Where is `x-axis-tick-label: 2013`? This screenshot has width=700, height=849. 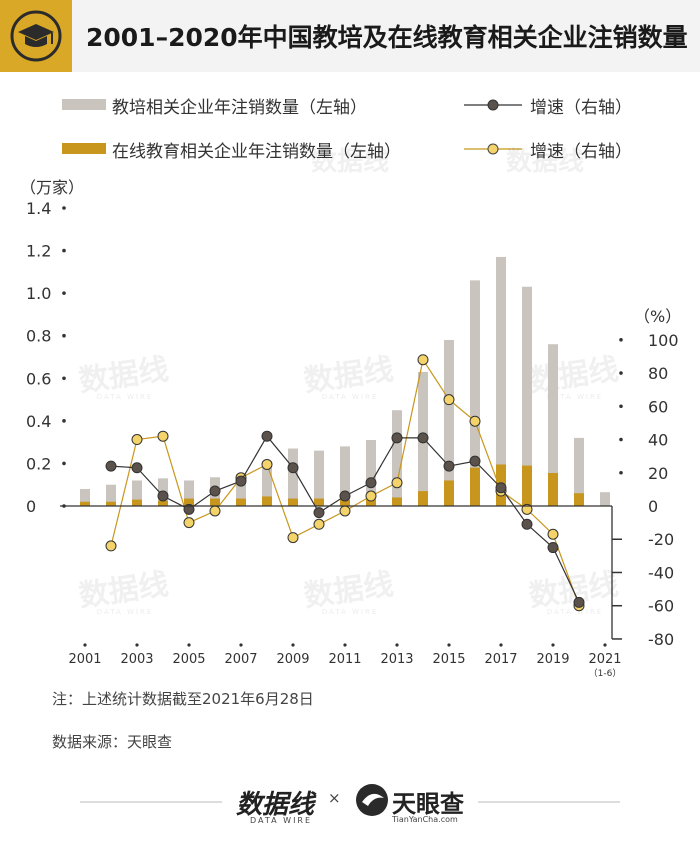
x-axis-tick-label: 2013 is located at coordinates (396, 659).